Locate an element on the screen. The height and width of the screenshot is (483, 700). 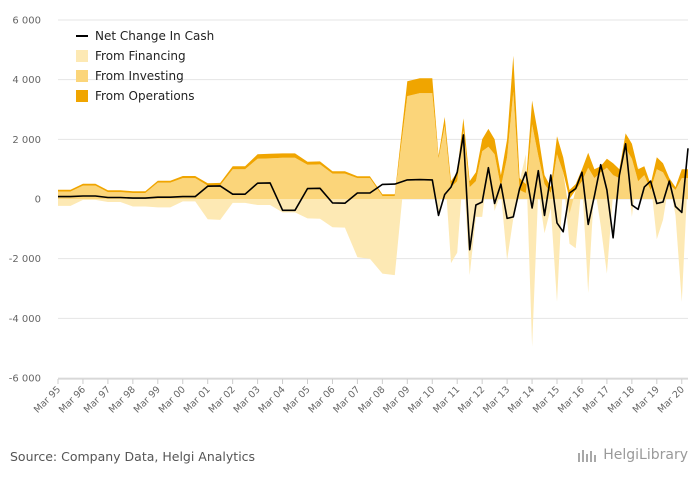
x-tick-label: Mar 10 is located at coordinates (421, 399).